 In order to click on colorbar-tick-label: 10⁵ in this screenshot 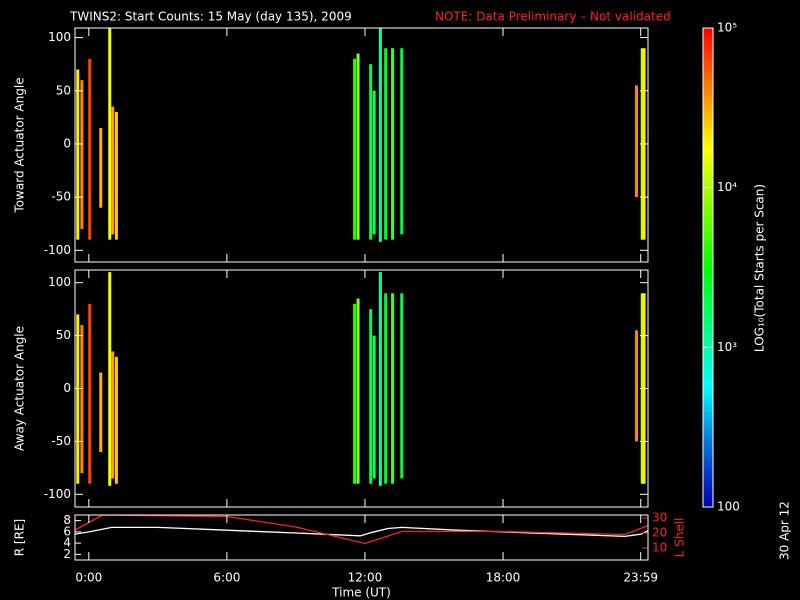, I will do `click(727, 28)`.